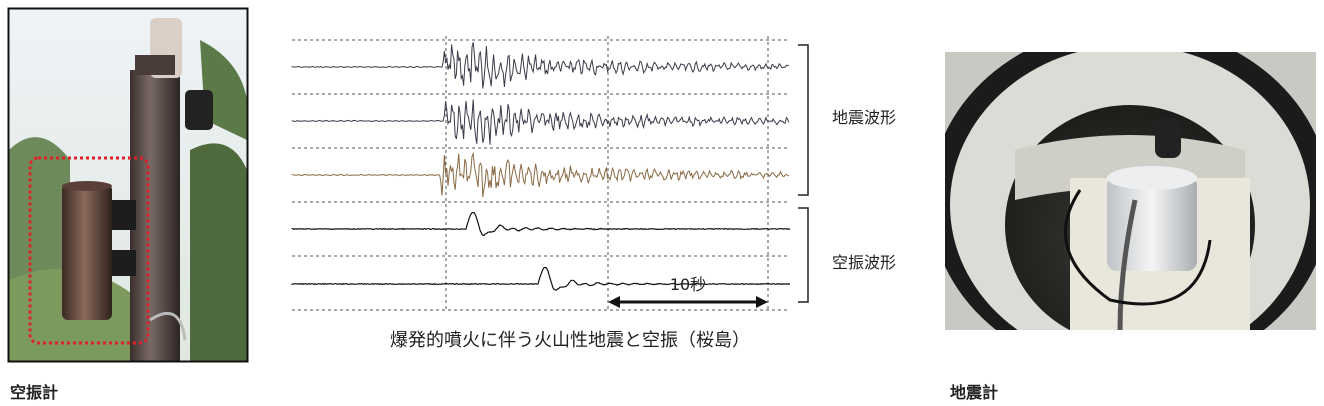 The height and width of the screenshot is (406, 1324). I want to click on label: 地震波形, so click(864, 117).